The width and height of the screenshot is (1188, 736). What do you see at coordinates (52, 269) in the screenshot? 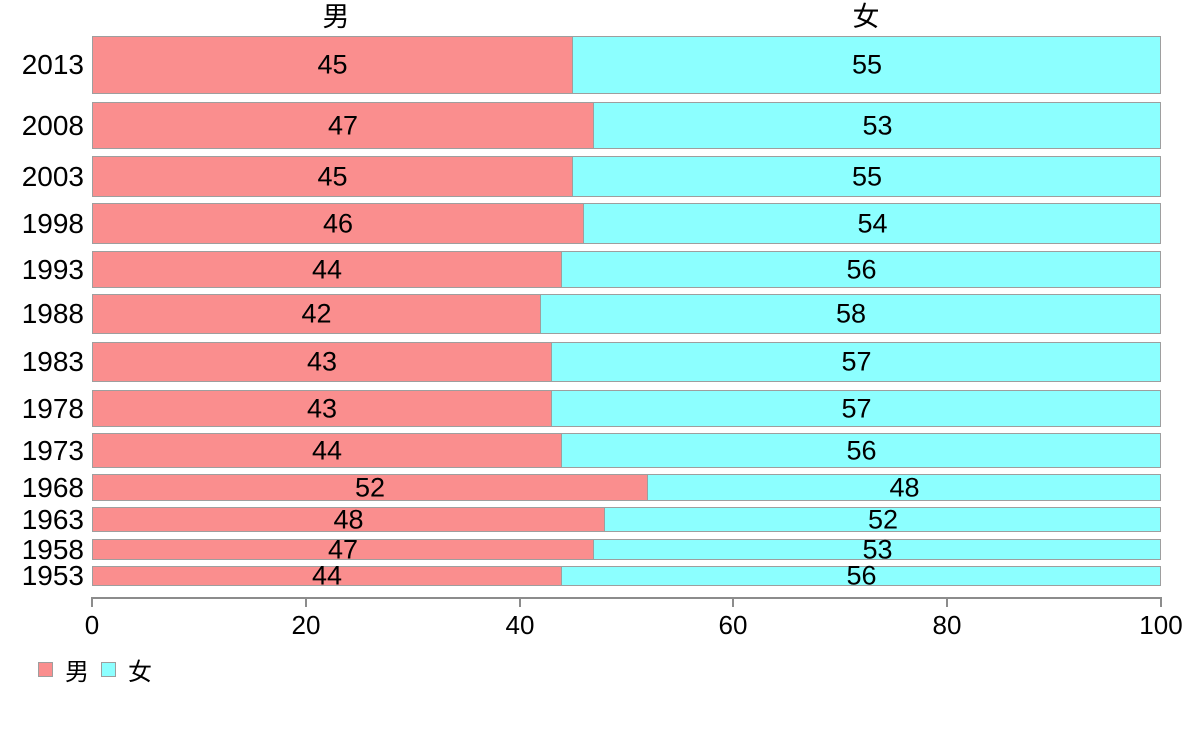
I see `year-label: 1993` at bounding box center [52, 269].